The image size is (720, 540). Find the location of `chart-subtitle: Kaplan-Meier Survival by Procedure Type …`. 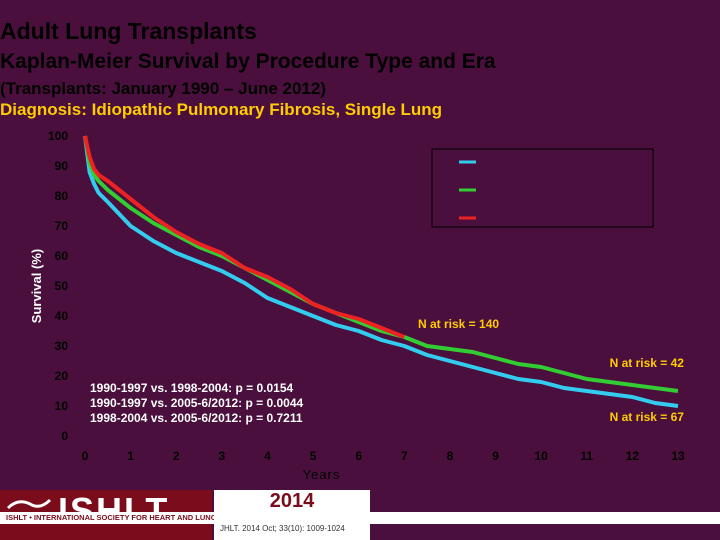

chart-subtitle: Kaplan-Meier Survival by Procedure Type … is located at coordinates (248, 61).